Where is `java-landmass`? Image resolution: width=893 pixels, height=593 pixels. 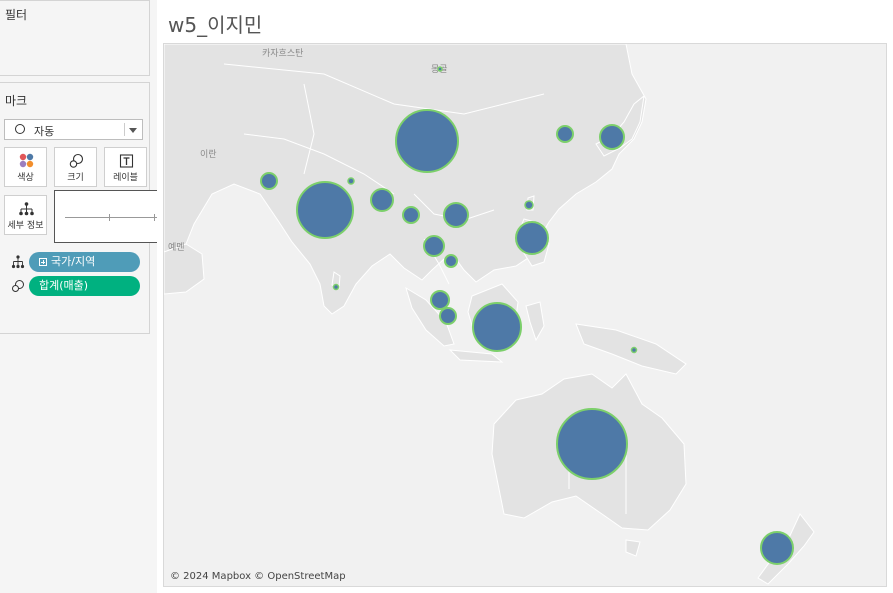 java-landmass is located at coordinates (476, 356).